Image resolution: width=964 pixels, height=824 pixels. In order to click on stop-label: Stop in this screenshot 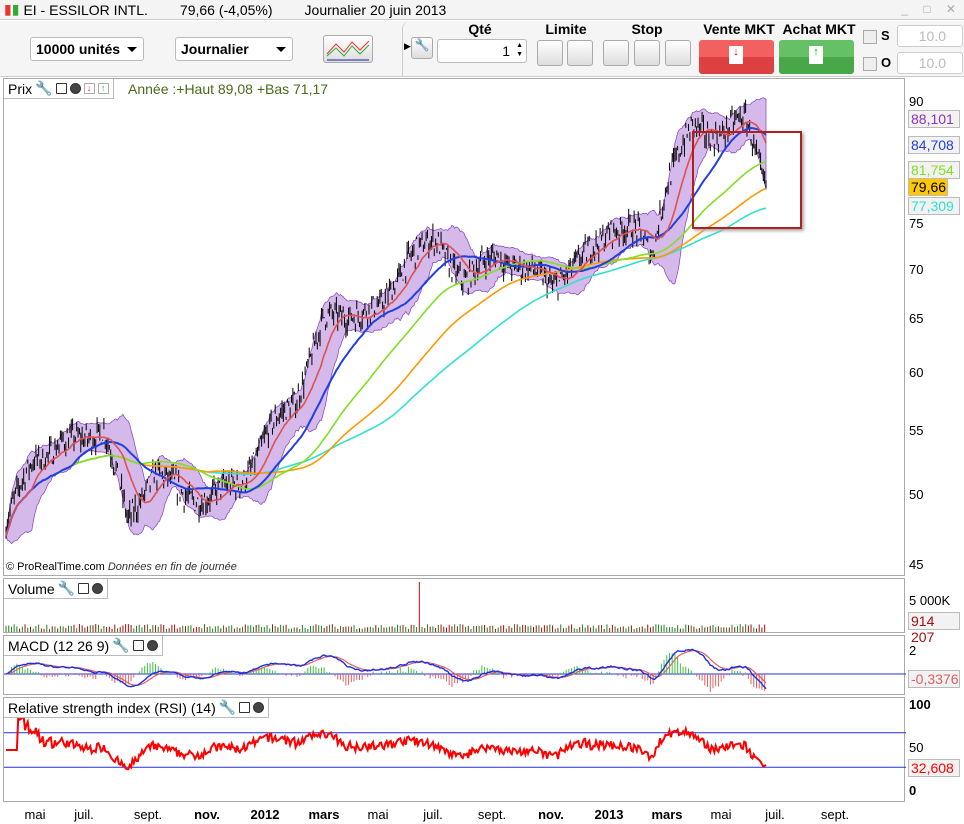, I will do `click(647, 29)`.